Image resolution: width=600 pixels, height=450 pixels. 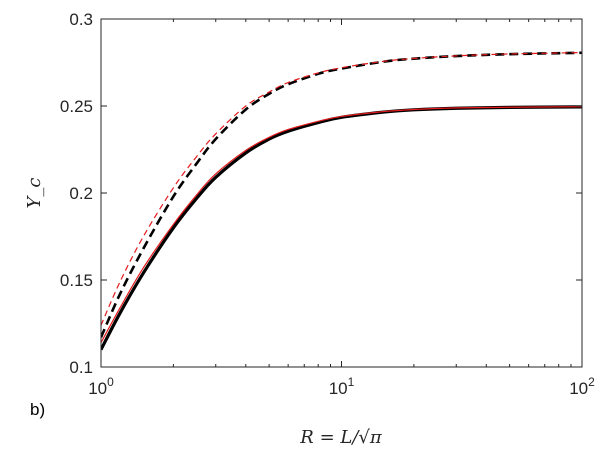 I want to click on y-tick-label: 0.2, so click(x=81, y=193).